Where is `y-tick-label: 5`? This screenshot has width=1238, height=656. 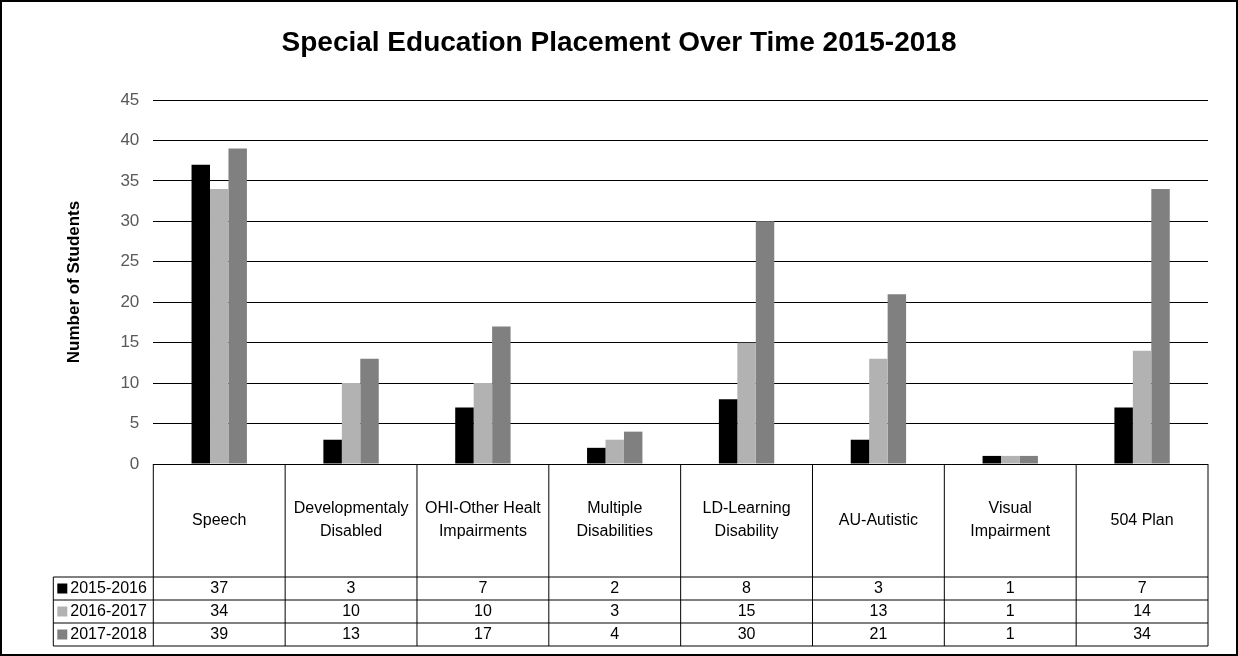 y-tick-label: 5 is located at coordinates (134, 423).